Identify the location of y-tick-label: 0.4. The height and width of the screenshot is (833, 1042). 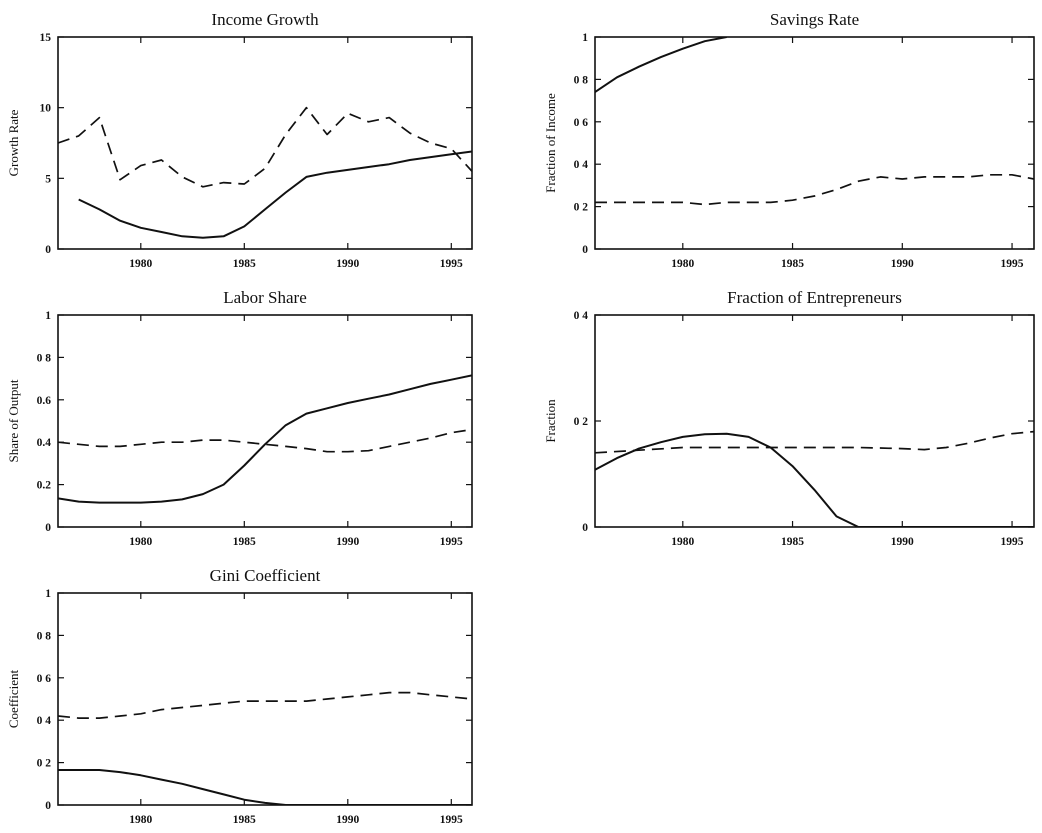
(44, 443).